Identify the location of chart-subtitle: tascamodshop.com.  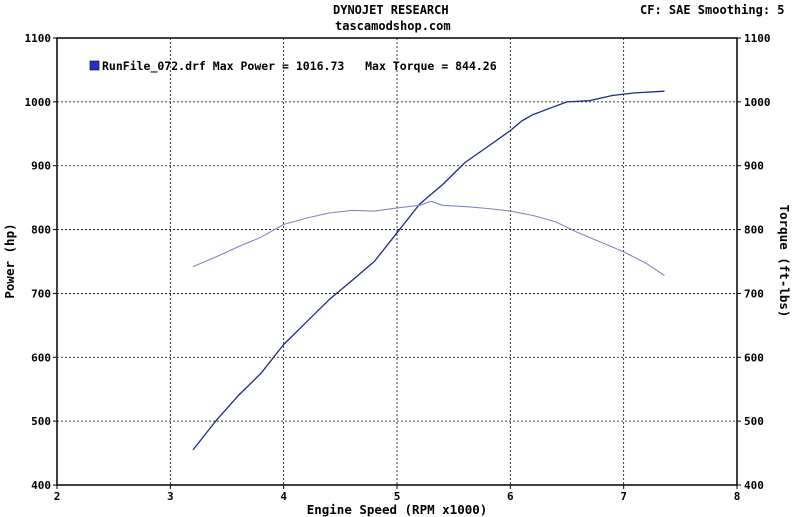
(393, 26).